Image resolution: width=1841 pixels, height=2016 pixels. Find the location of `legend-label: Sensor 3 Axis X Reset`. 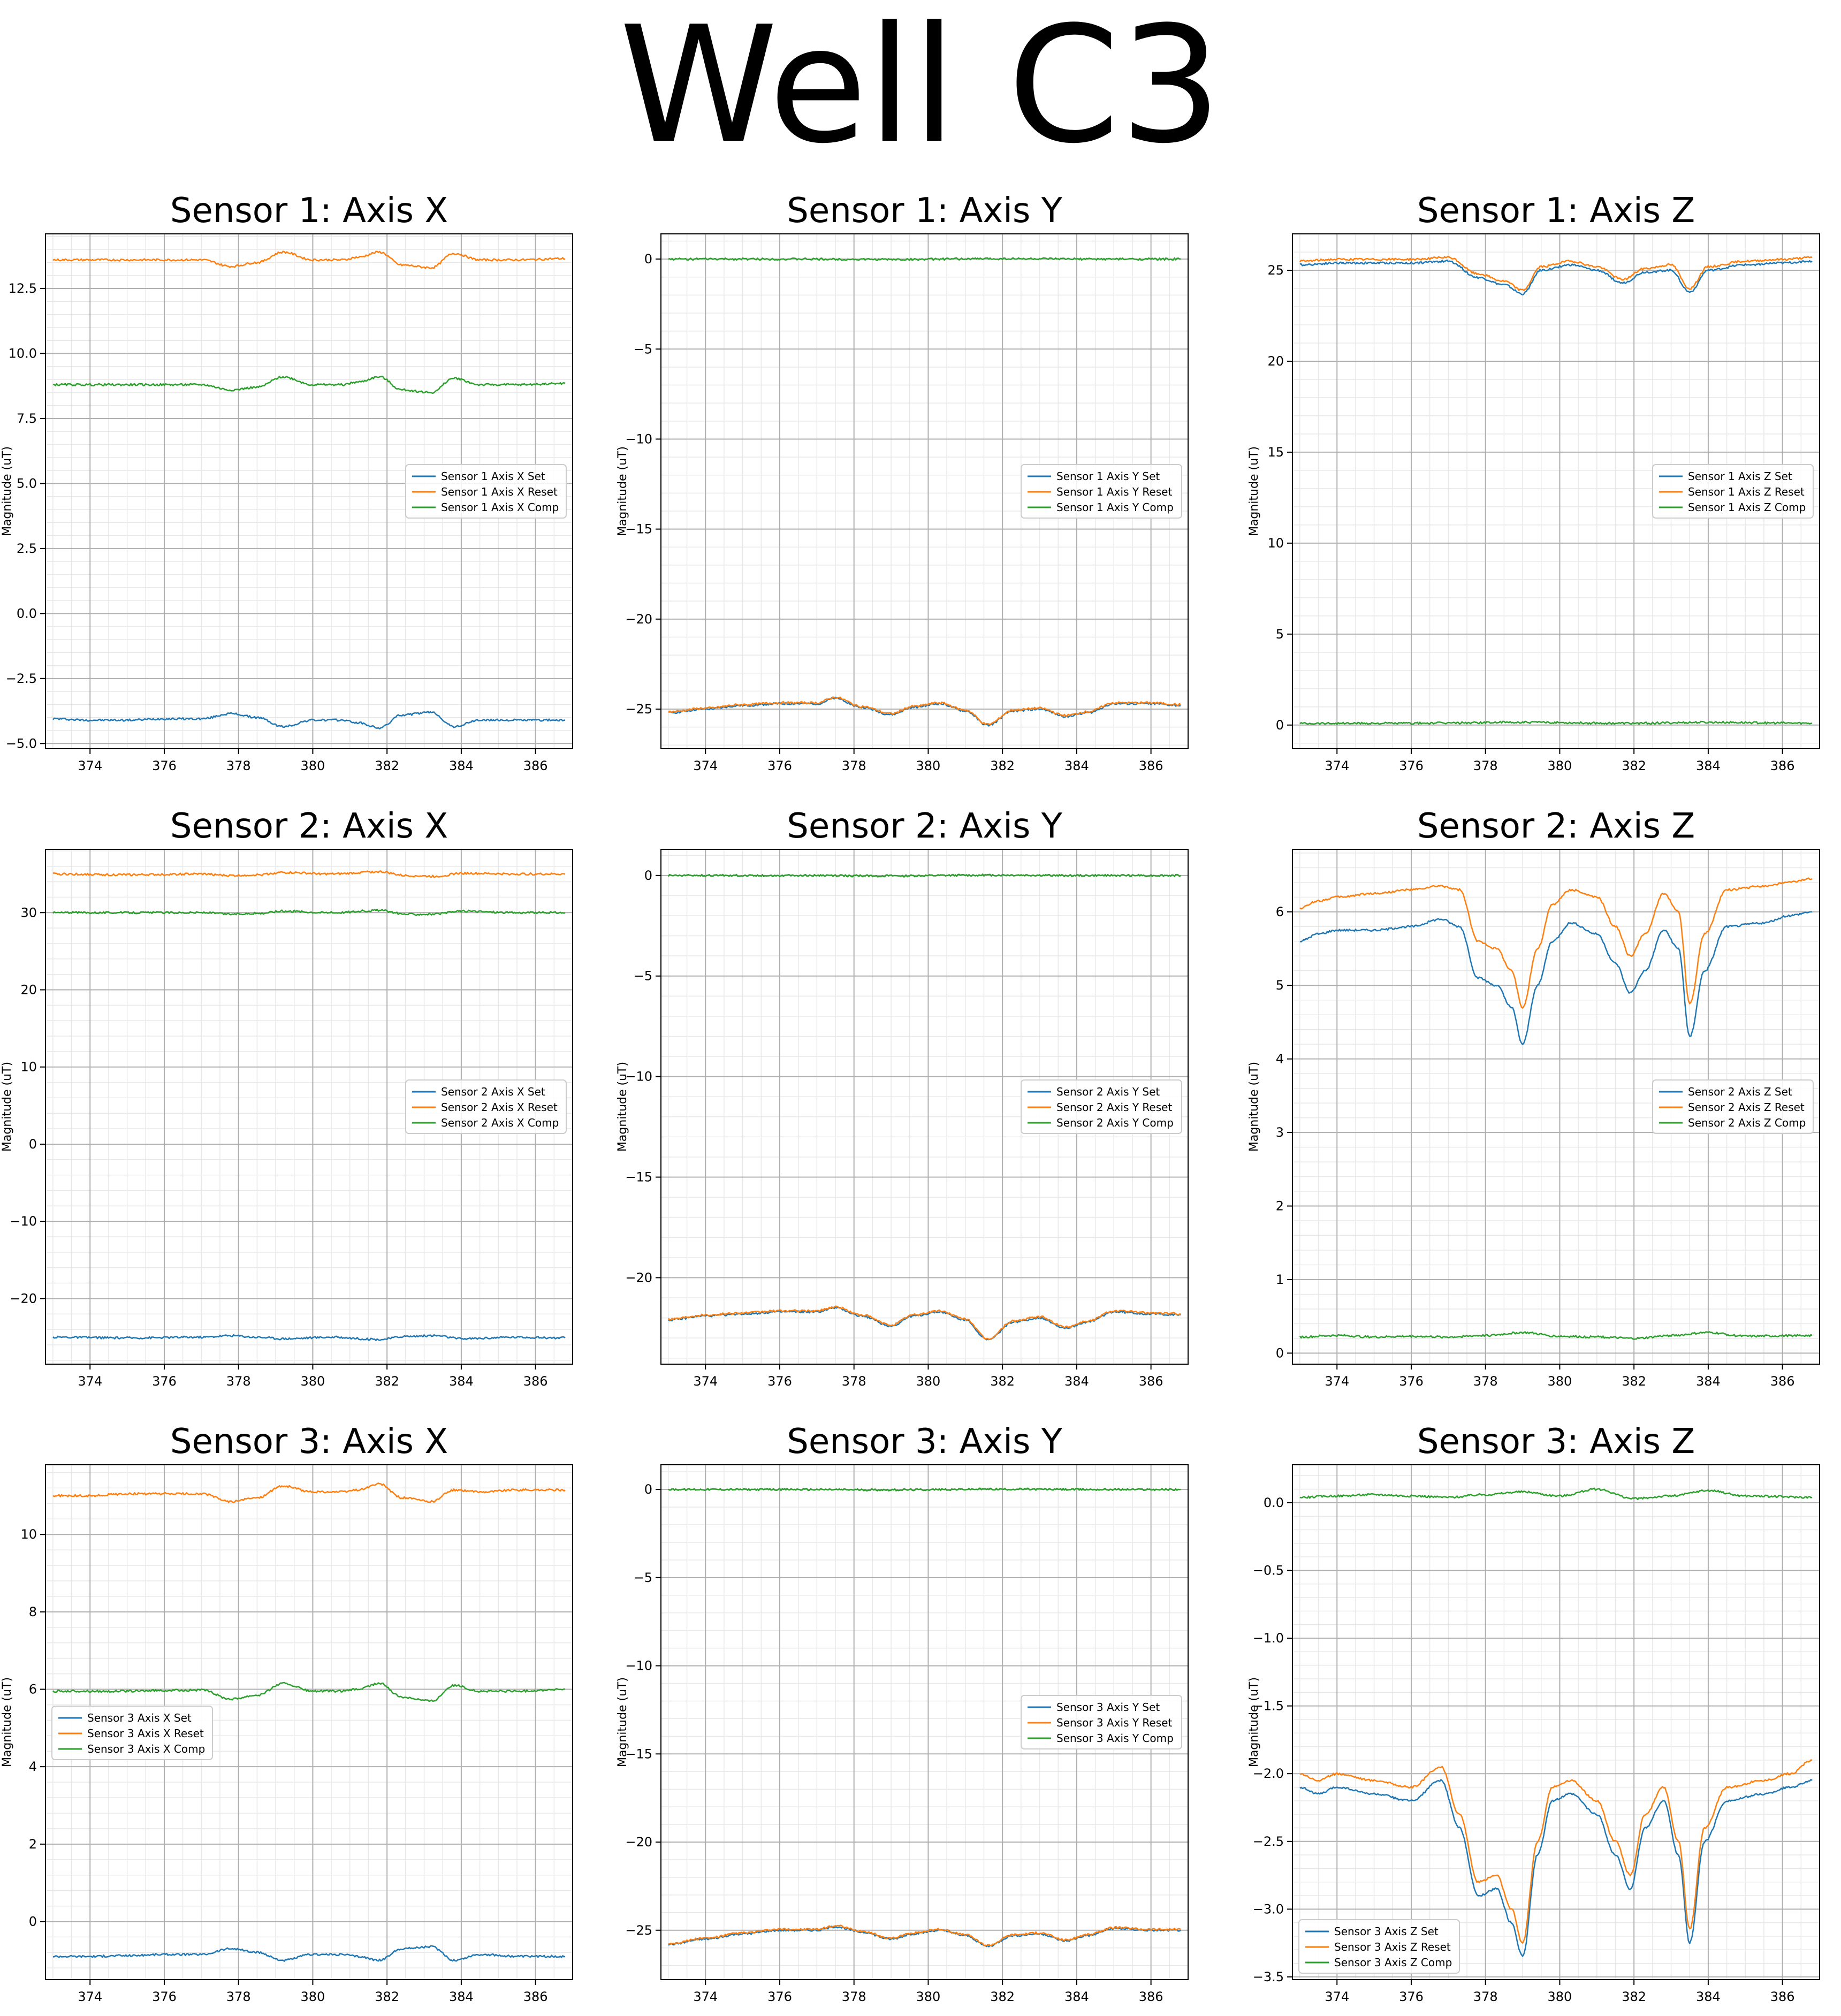

legend-label: Sensor 3 Axis X Reset is located at coordinates (146, 1733).